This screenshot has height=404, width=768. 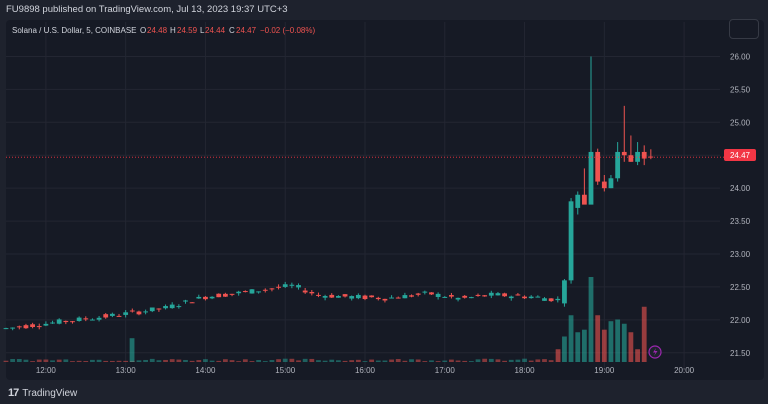 What do you see at coordinates (445, 370) in the screenshot?
I see `x-tick-label: 17:00` at bounding box center [445, 370].